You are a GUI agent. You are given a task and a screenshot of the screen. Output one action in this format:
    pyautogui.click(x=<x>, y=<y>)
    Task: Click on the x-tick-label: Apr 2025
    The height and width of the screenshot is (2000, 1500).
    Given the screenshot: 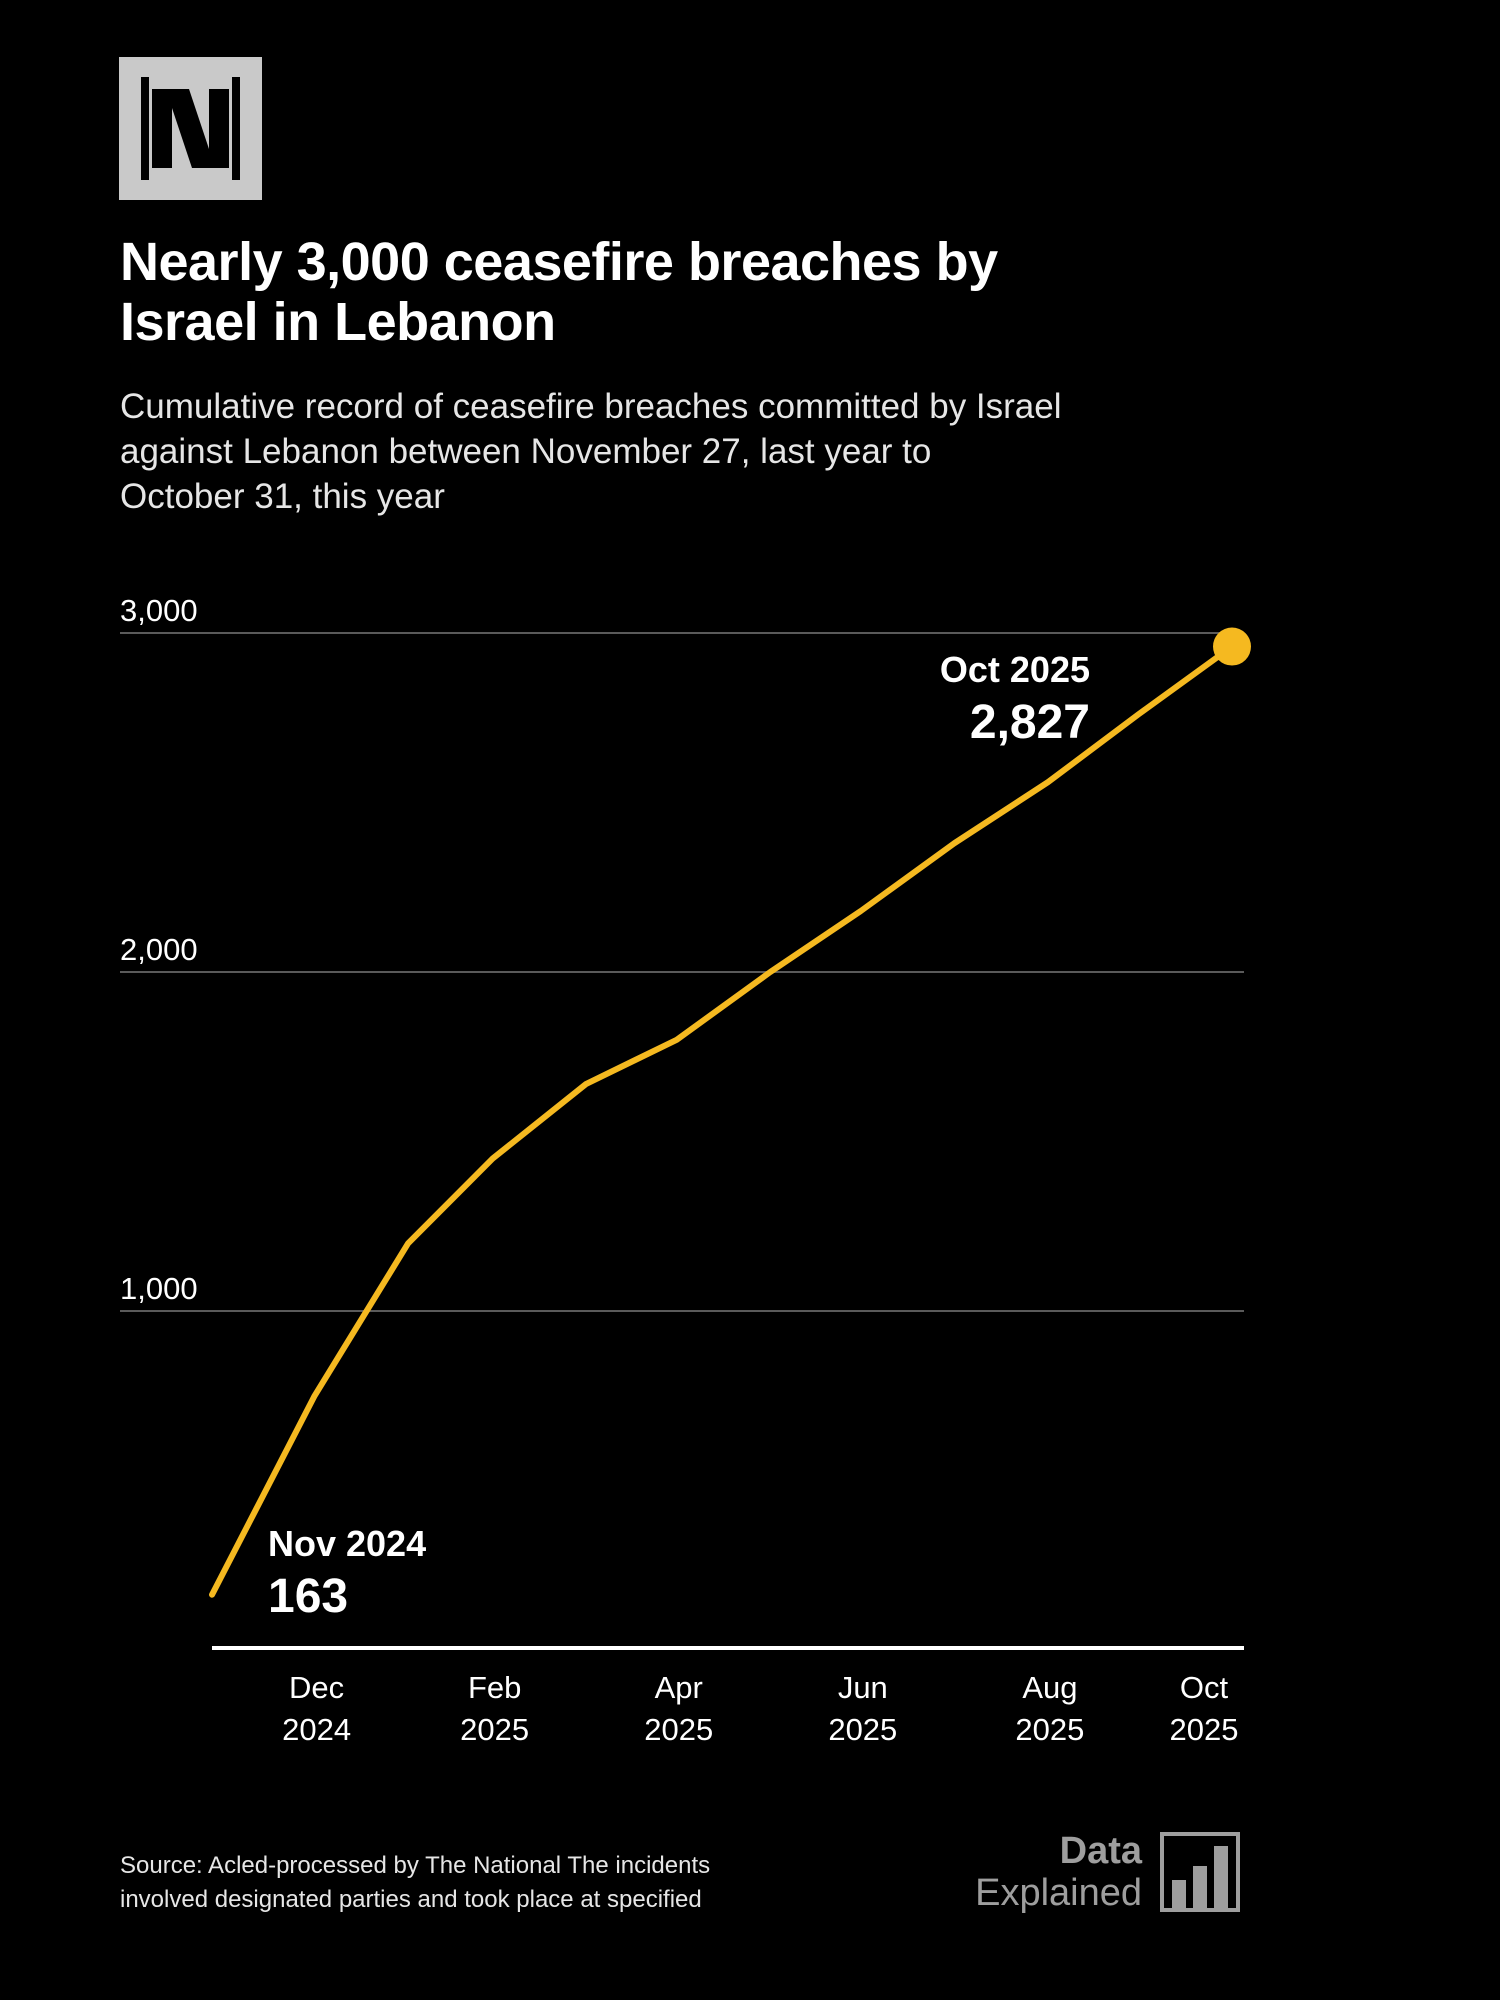 What is the action you would take?
    pyautogui.click(x=678, y=1708)
    